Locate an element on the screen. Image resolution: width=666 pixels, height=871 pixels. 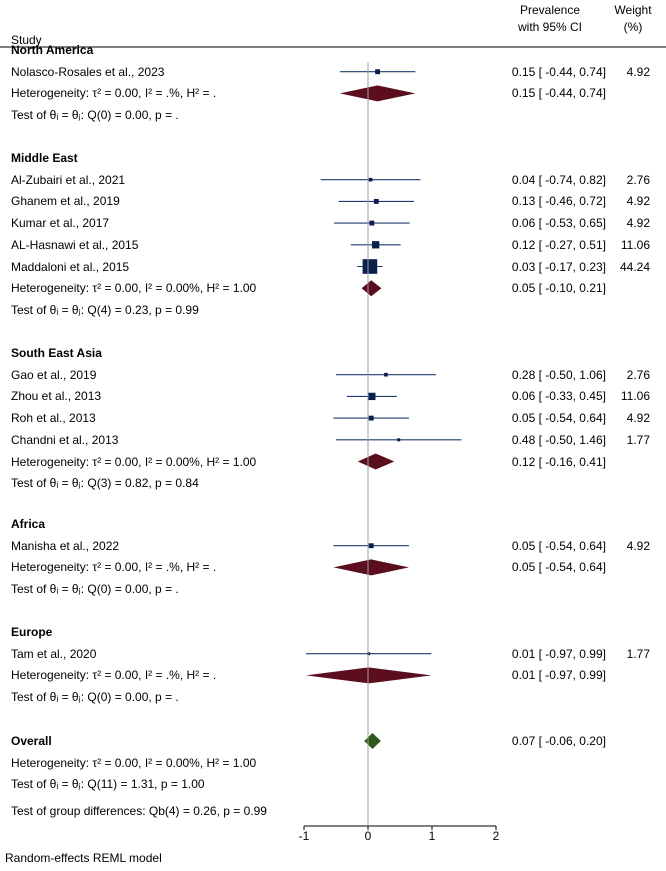
study-ci-text: 0.01 [ -0.97, 0.99] is located at coordinates (558, 653).